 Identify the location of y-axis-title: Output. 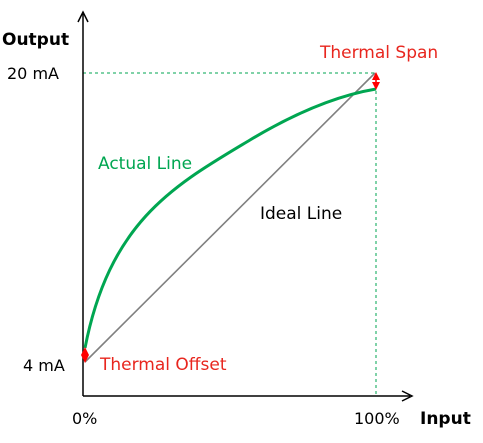
(35, 40).